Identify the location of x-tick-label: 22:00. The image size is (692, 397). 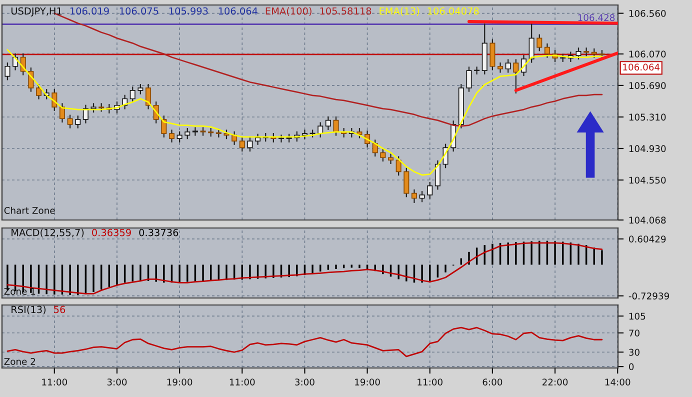
(555, 382).